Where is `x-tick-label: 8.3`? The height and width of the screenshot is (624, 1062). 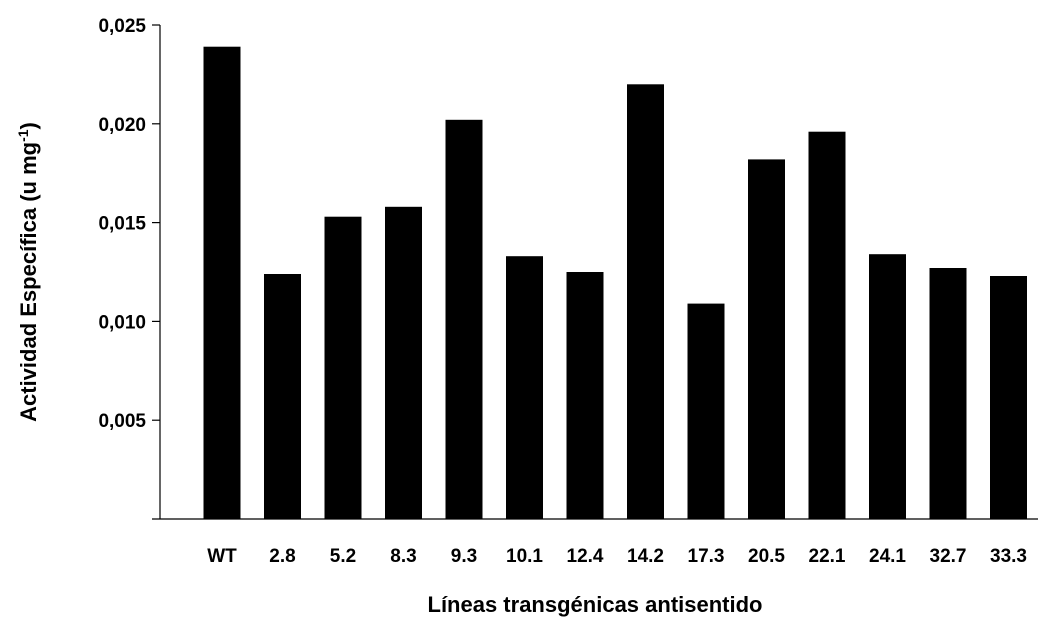
x-tick-label: 8.3 is located at coordinates (403, 556).